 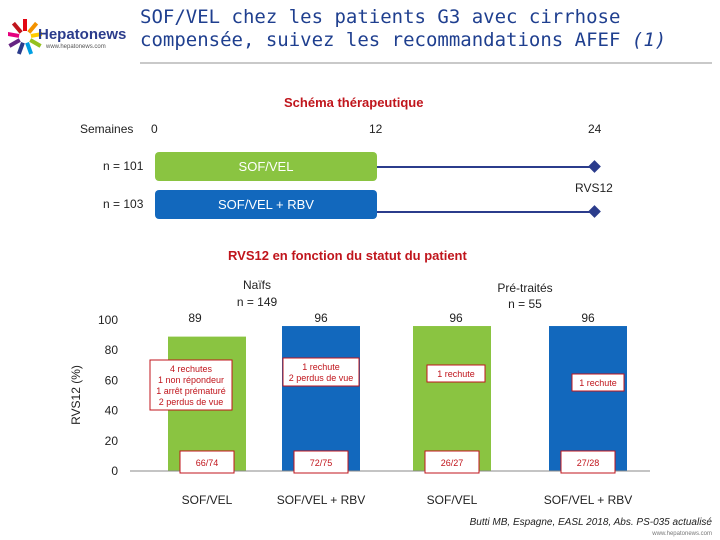 What do you see at coordinates (682, 534) in the screenshot?
I see `footer-url: www.hepatonews.com` at bounding box center [682, 534].